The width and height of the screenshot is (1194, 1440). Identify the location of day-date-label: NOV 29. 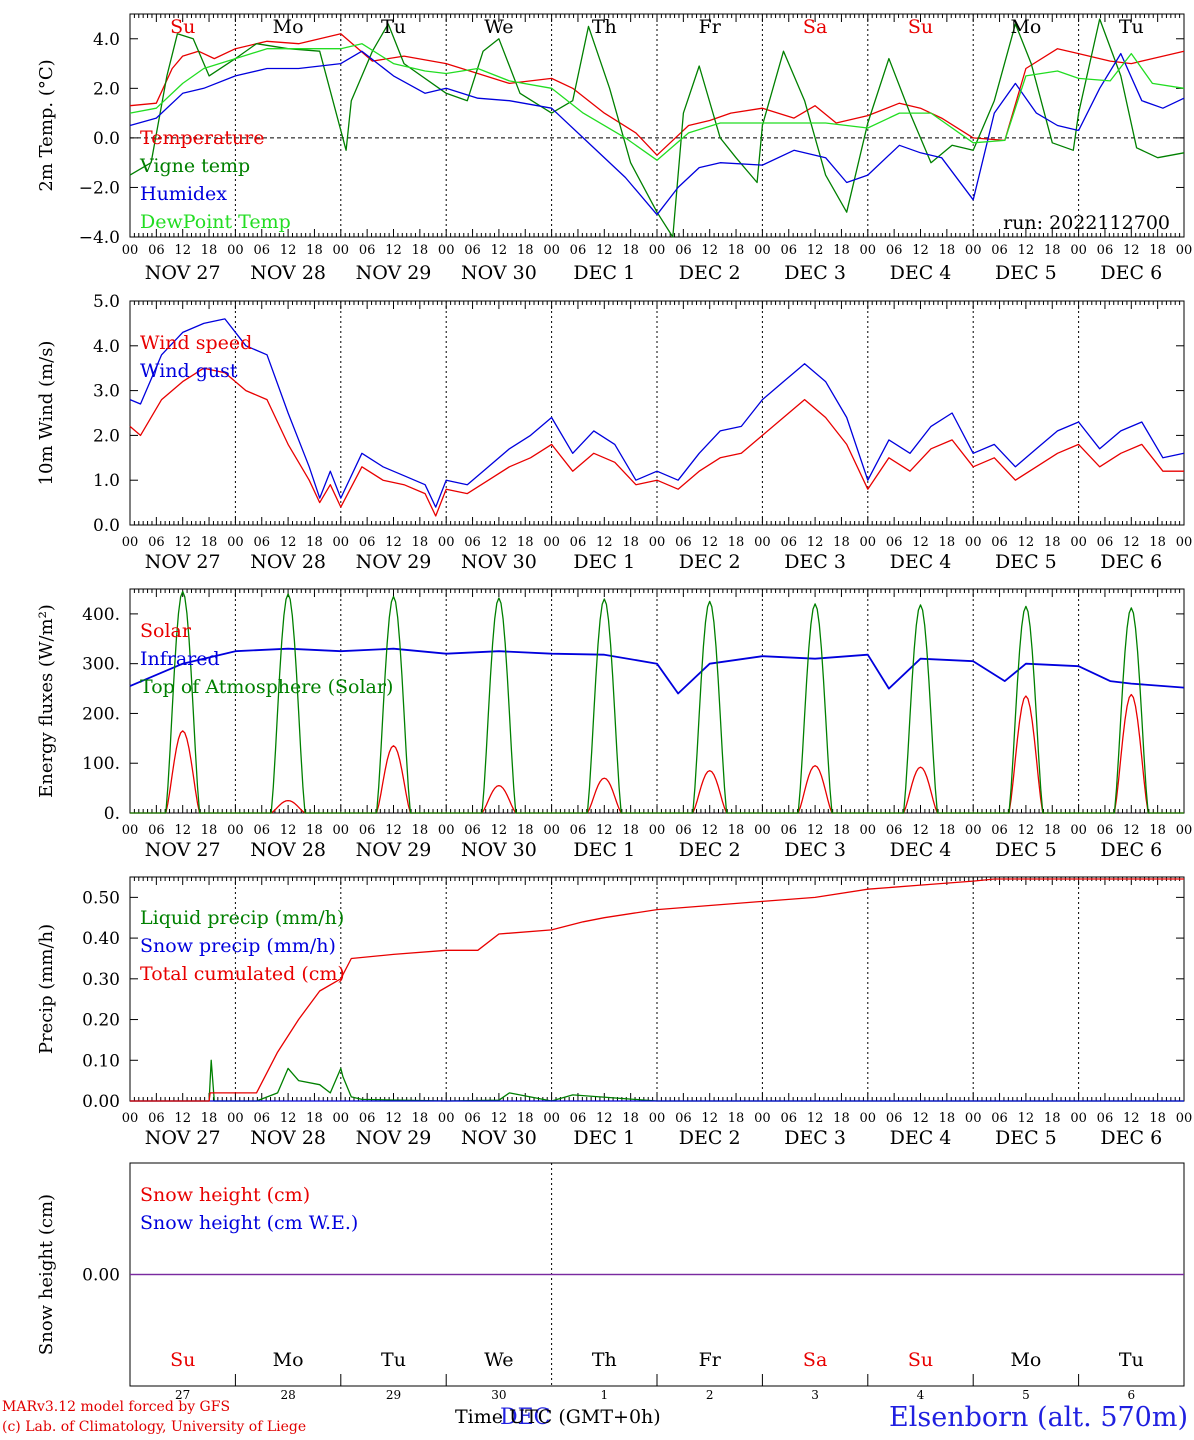
(394, 273).